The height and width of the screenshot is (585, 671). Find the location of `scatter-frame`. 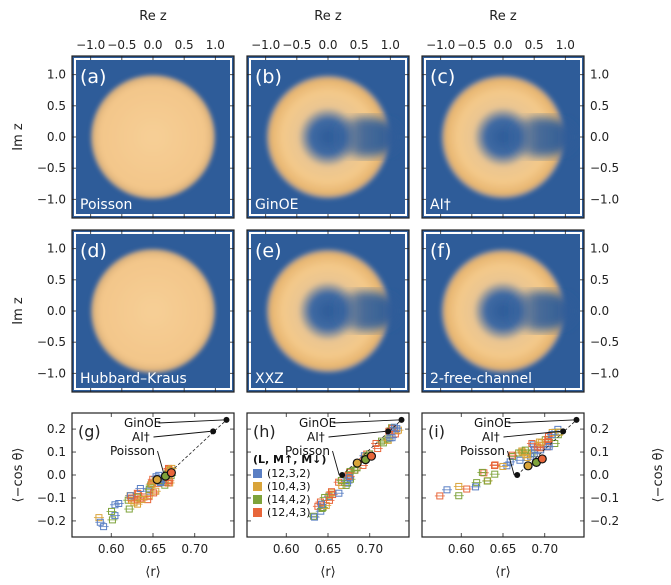

scatter-frame is located at coordinates (328, 475).